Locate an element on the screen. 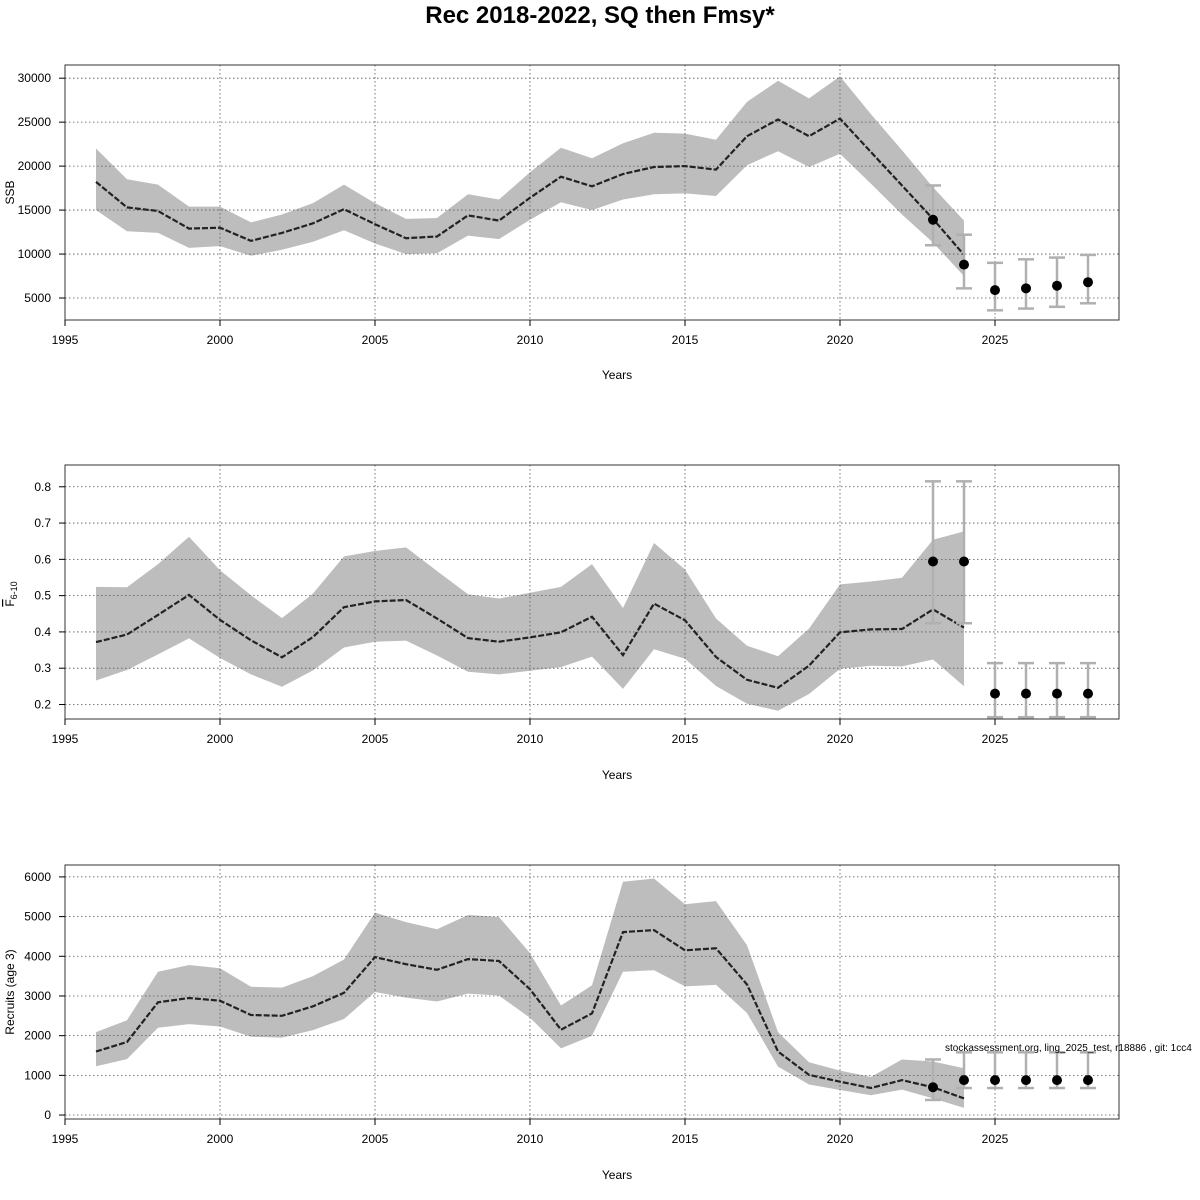 The height and width of the screenshot is (1200, 1200). y-tick-label: 0 is located at coordinates (47, 1115).